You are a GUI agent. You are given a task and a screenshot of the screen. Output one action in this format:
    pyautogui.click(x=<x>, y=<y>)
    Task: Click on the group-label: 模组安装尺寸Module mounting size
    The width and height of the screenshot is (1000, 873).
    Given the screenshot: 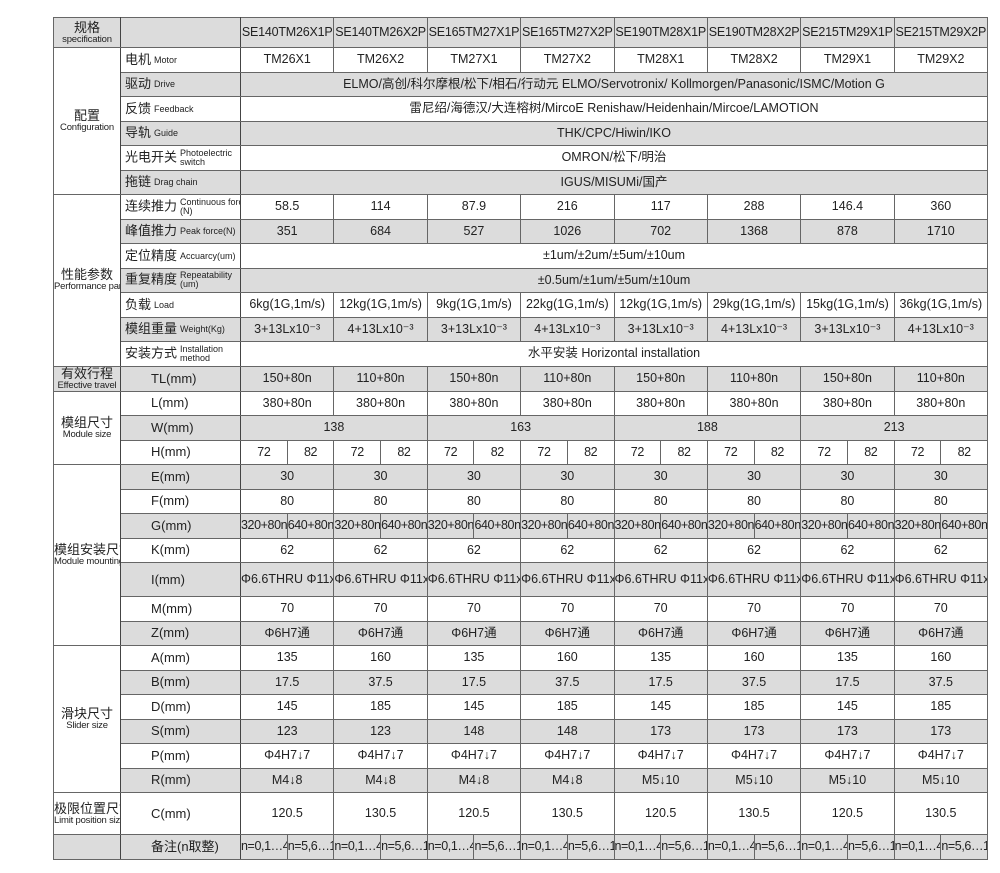 What is the action you would take?
    pyautogui.click(x=87, y=555)
    